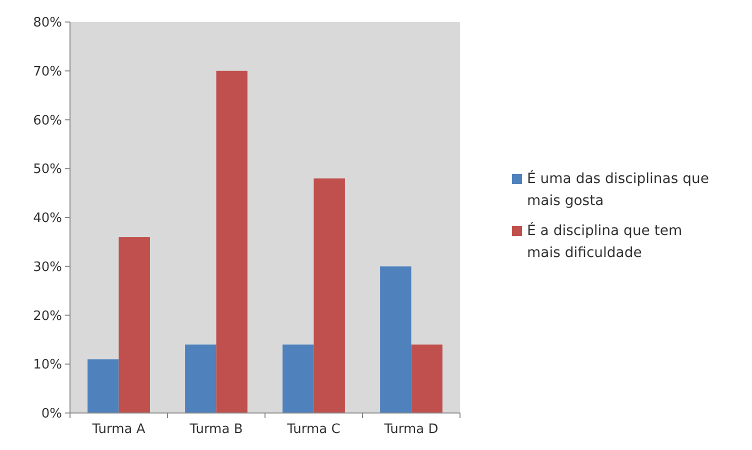 The height and width of the screenshot is (450, 752). Describe the element at coordinates (47, 267) in the screenshot. I see `y-tick-label: 30%` at that location.